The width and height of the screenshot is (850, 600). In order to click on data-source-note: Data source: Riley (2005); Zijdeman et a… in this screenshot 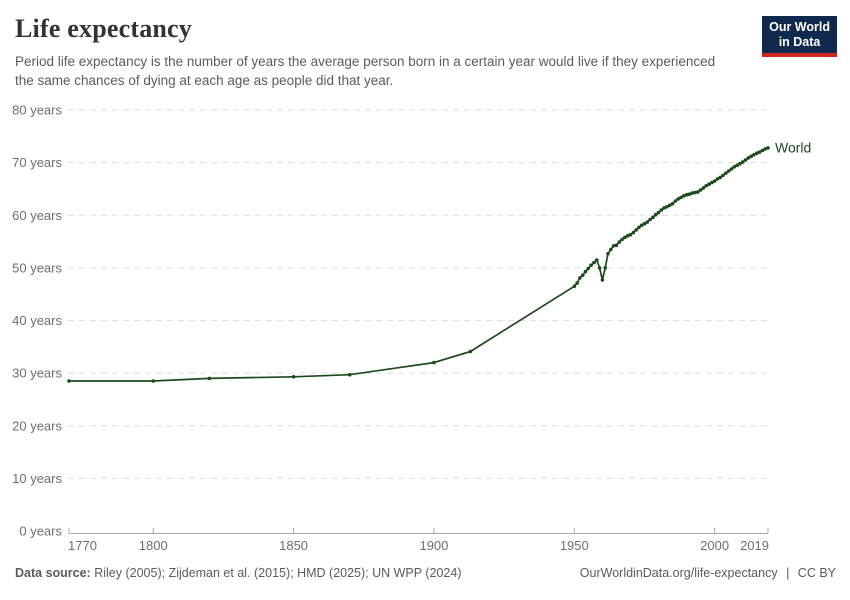, I will do `click(238, 573)`.